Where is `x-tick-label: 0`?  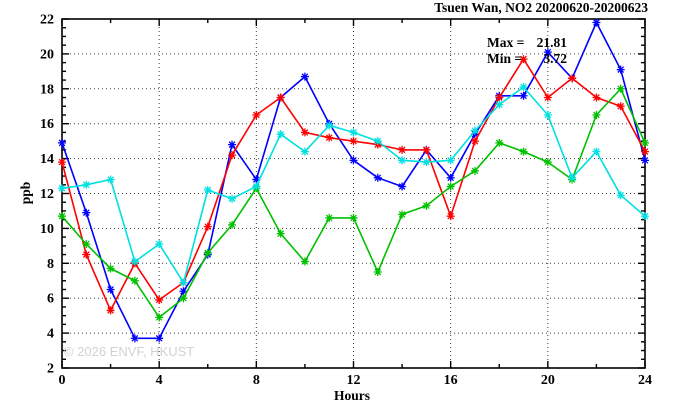 x-tick-label: 0 is located at coordinates (62, 380).